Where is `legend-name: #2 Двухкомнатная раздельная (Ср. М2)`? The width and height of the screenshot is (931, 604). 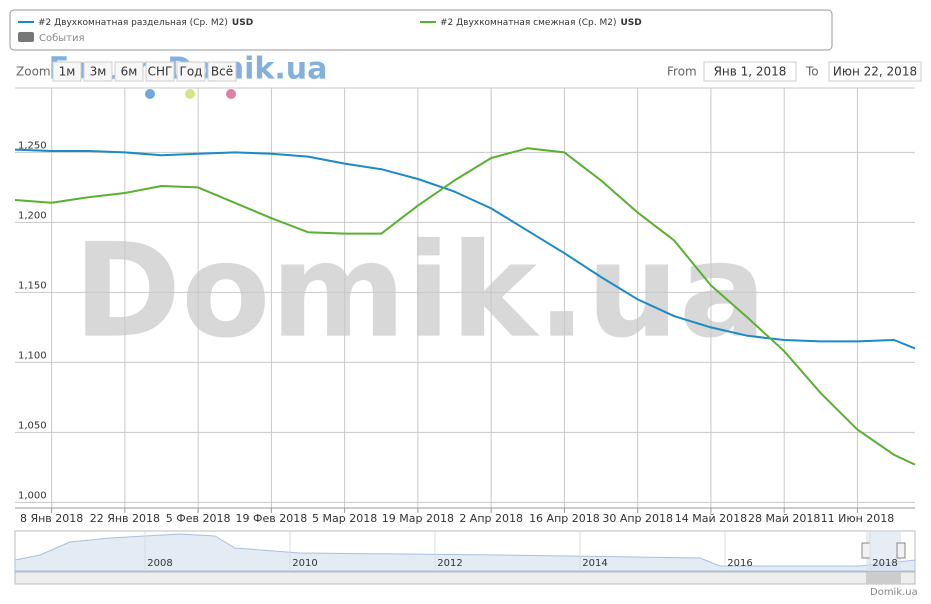
legend-name: #2 Двухкомнатная раздельная (Ср. М2) is located at coordinates (133, 23).